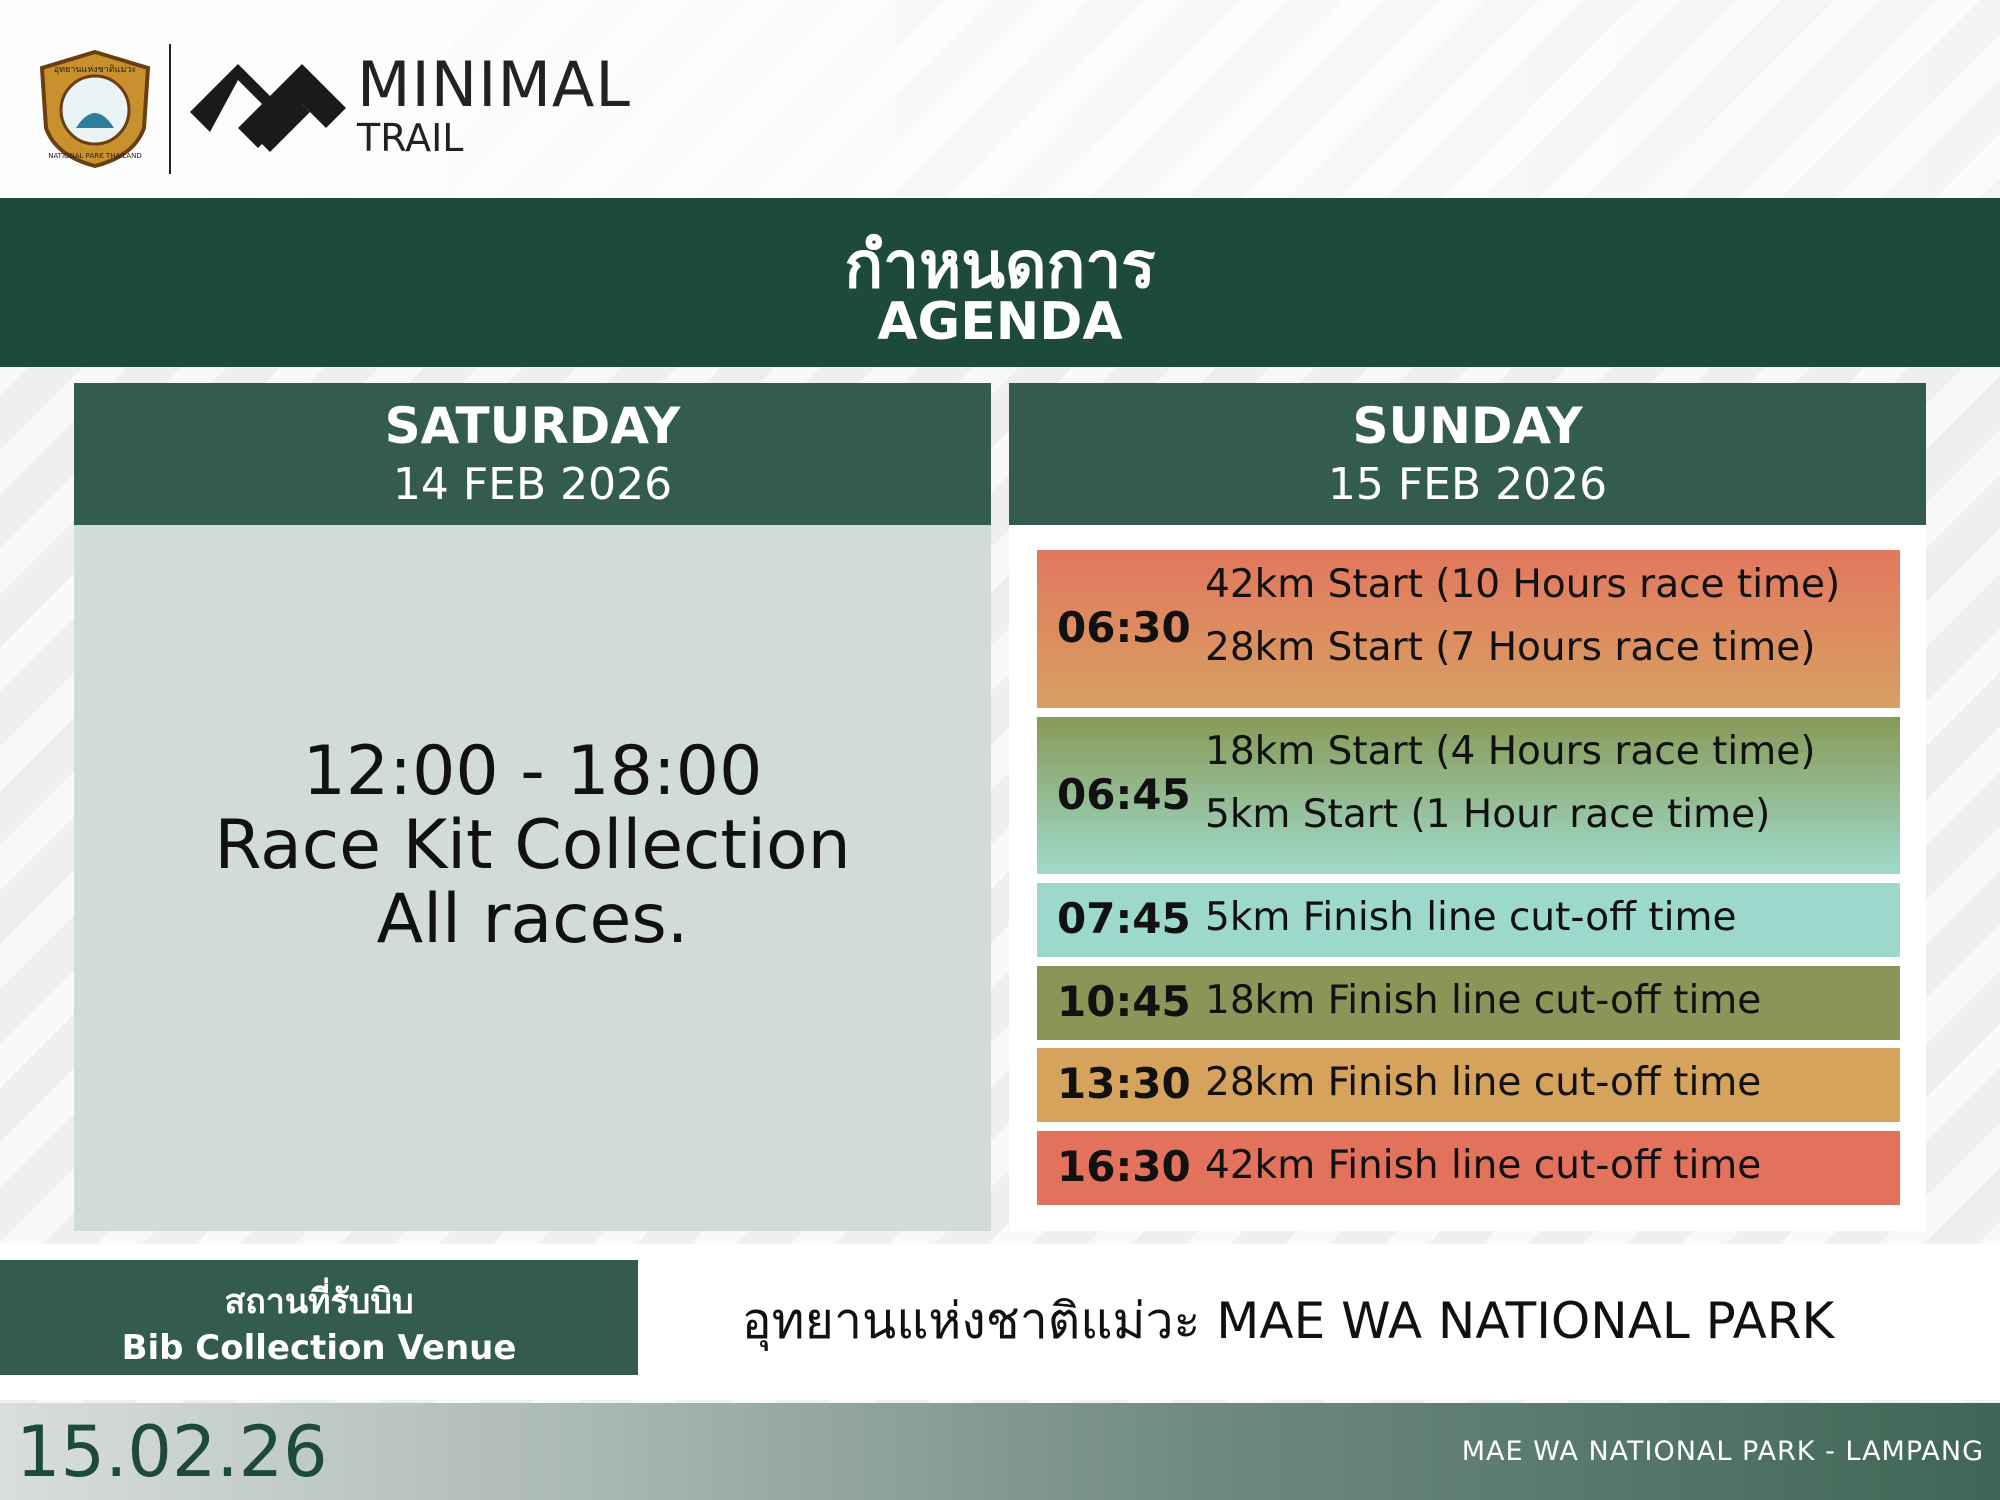 Image resolution: width=2000 pixels, height=1500 pixels. I want to click on title-th: กำหนดการ, so click(1000, 266).